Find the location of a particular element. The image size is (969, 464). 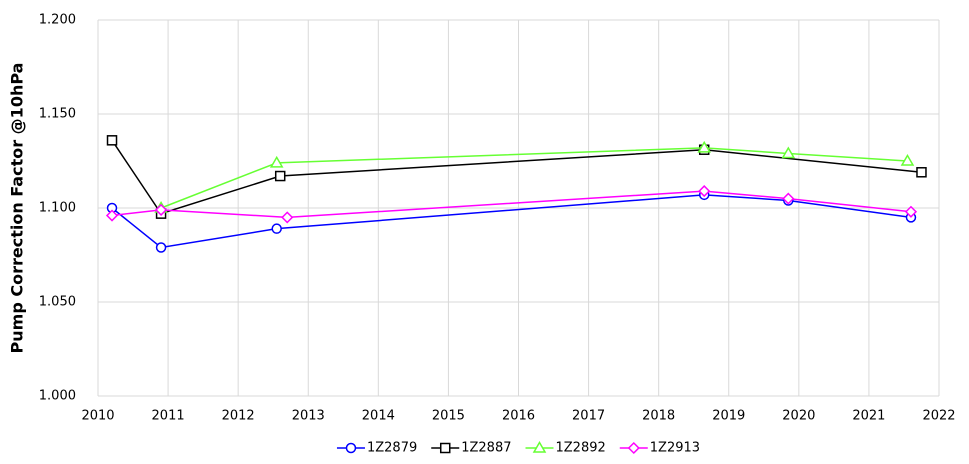

legend-item: 1Z2887 is located at coordinates (471, 448).